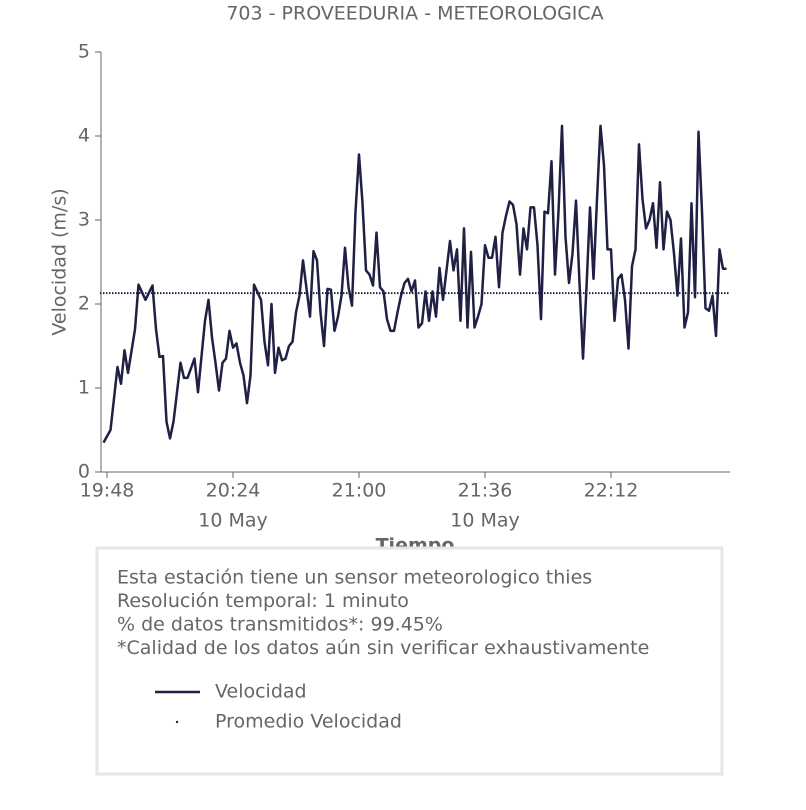 Image resolution: width=806 pixels, height=810 pixels. Describe the element at coordinates (84, 304) in the screenshot. I see `y-tick-label: 2` at that location.